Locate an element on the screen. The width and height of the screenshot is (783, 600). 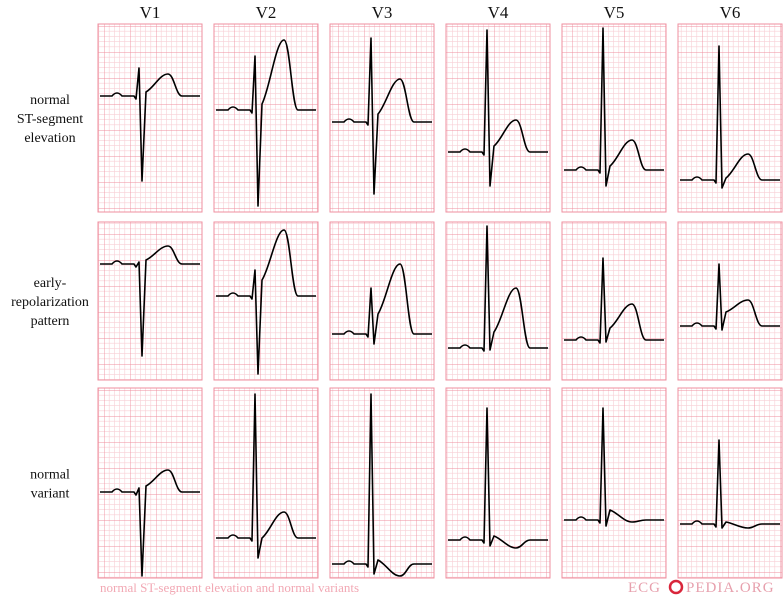
row-label: elevation is located at coordinates (49, 138).